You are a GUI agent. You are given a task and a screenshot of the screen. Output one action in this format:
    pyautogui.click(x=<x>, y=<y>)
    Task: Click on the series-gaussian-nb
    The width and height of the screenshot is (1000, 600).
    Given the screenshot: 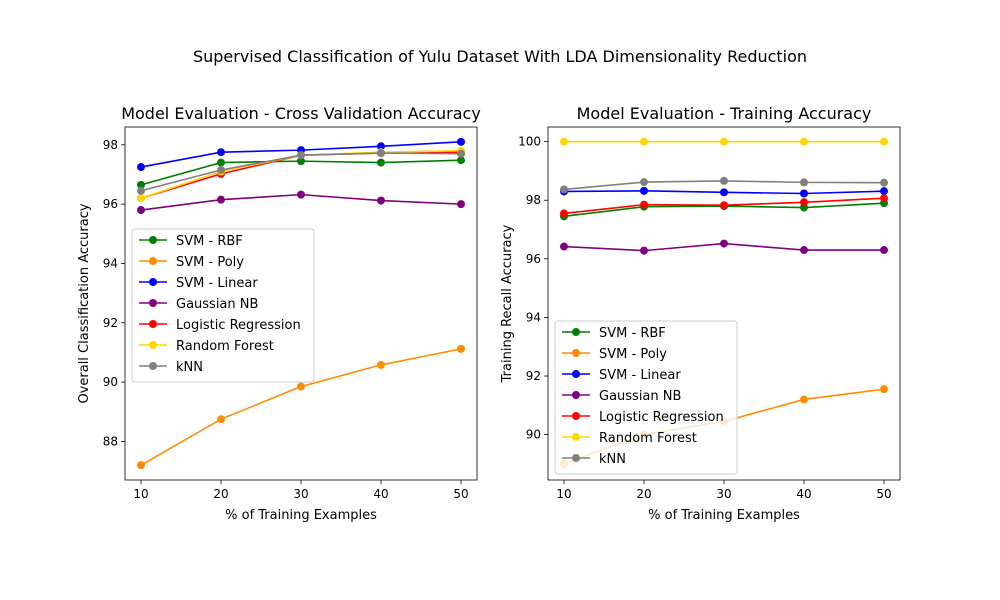 What is the action you would take?
    pyautogui.click(x=724, y=247)
    